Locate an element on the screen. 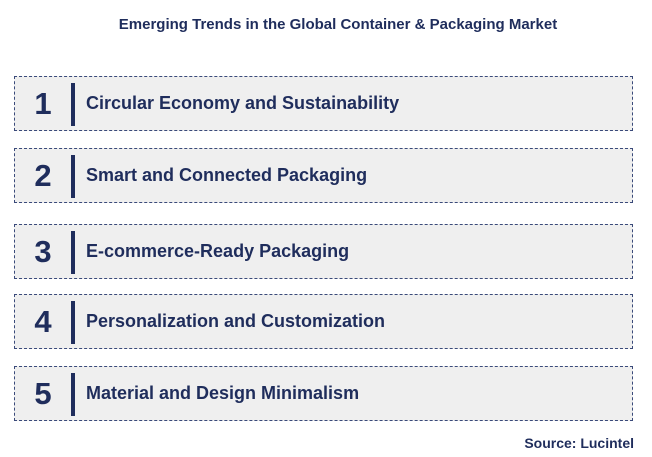 This screenshot has width=652, height=457. trend-number: 3 is located at coordinates (43, 251).